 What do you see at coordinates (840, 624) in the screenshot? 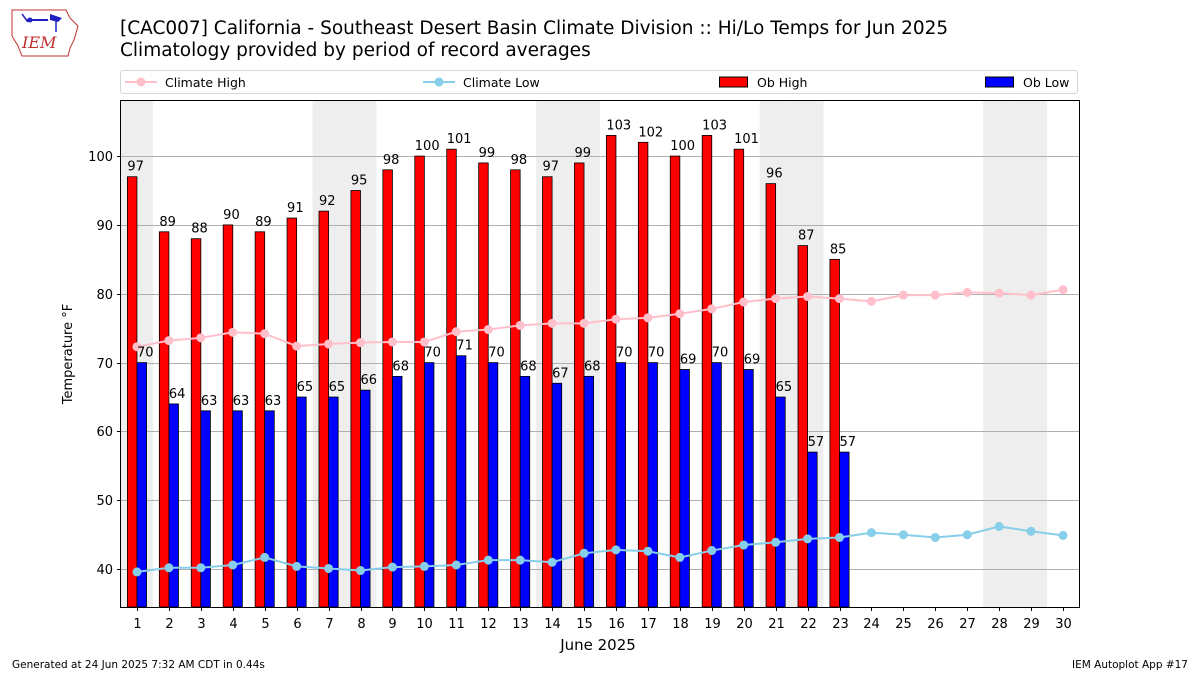
I see `x-tick-label: 23` at bounding box center [840, 624].